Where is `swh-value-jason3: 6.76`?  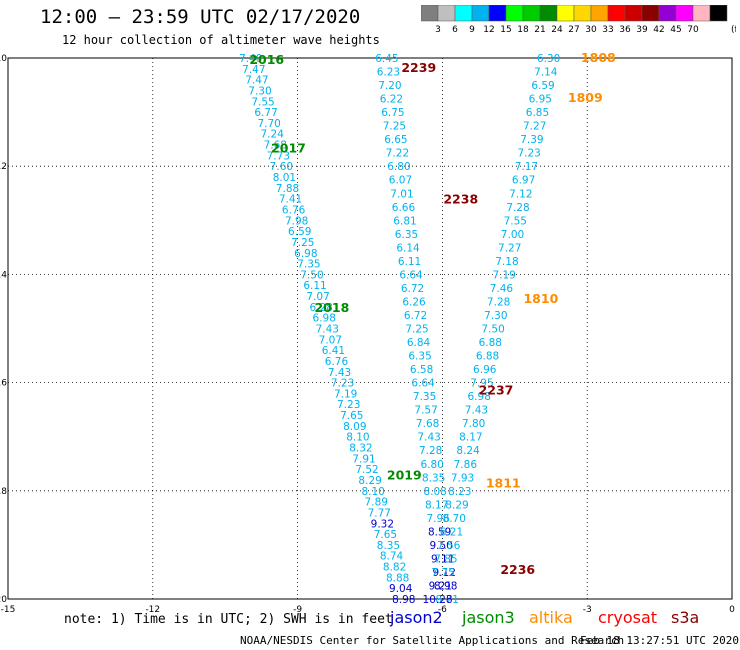
swh-value-jason3: 6.76 is located at coordinates (337, 362).